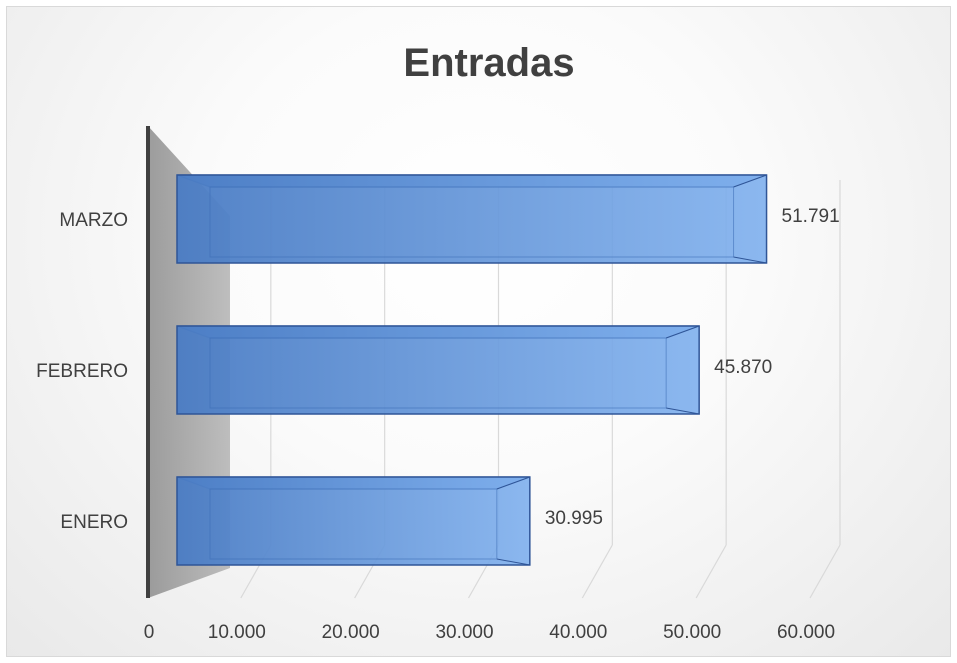 The height and width of the screenshot is (663, 957). I want to click on category-label: FEBRERO, so click(82, 371).